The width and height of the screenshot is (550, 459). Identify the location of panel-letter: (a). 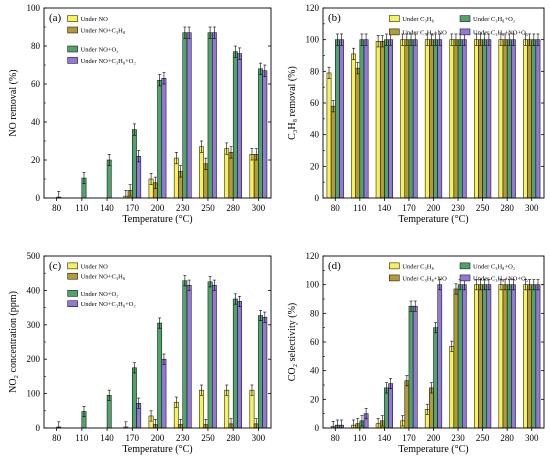
(55, 18).